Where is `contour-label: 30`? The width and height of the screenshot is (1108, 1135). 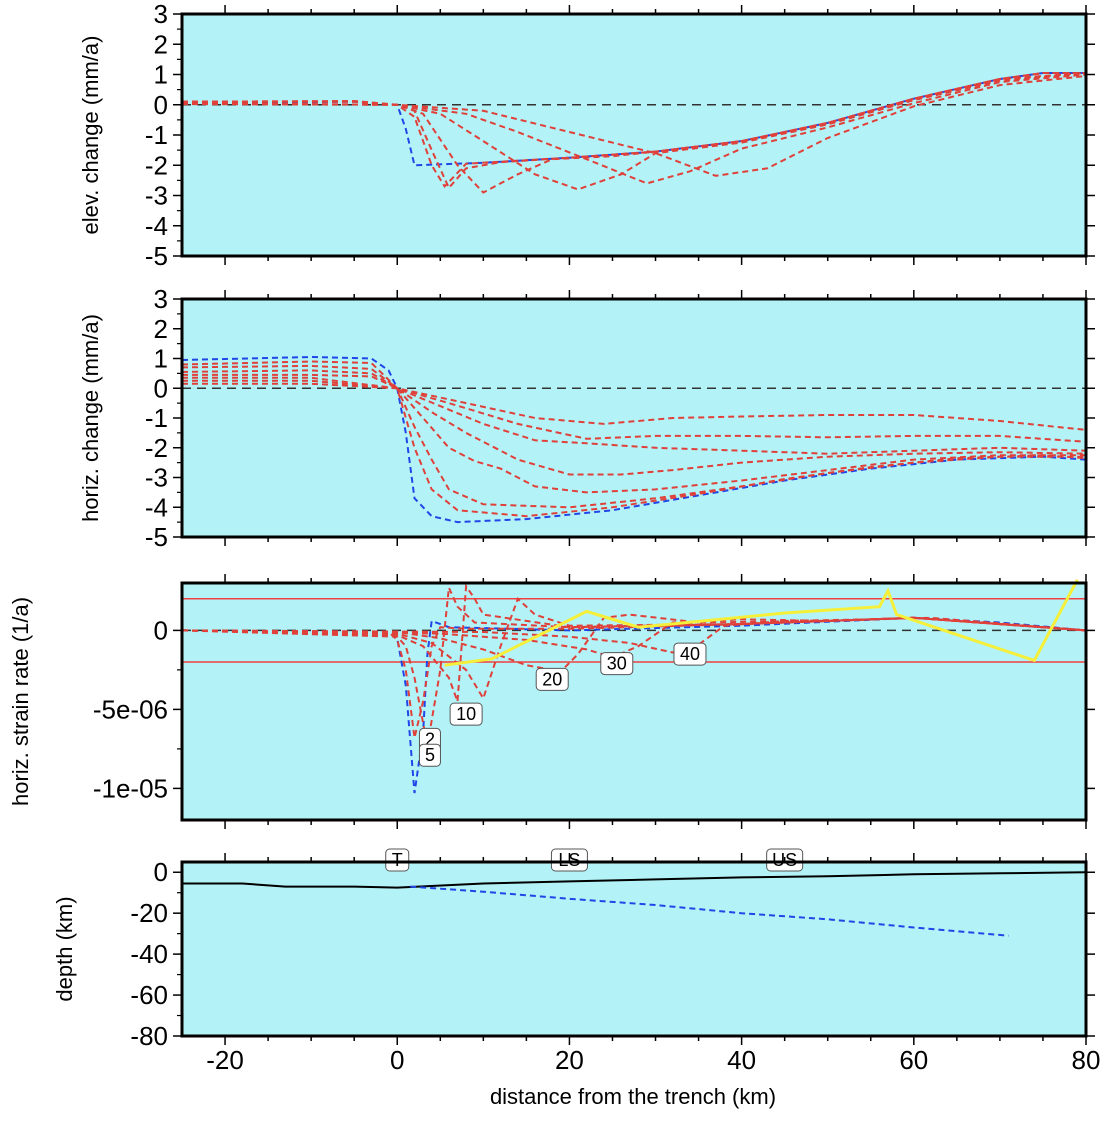
contour-label: 30 is located at coordinates (617, 664).